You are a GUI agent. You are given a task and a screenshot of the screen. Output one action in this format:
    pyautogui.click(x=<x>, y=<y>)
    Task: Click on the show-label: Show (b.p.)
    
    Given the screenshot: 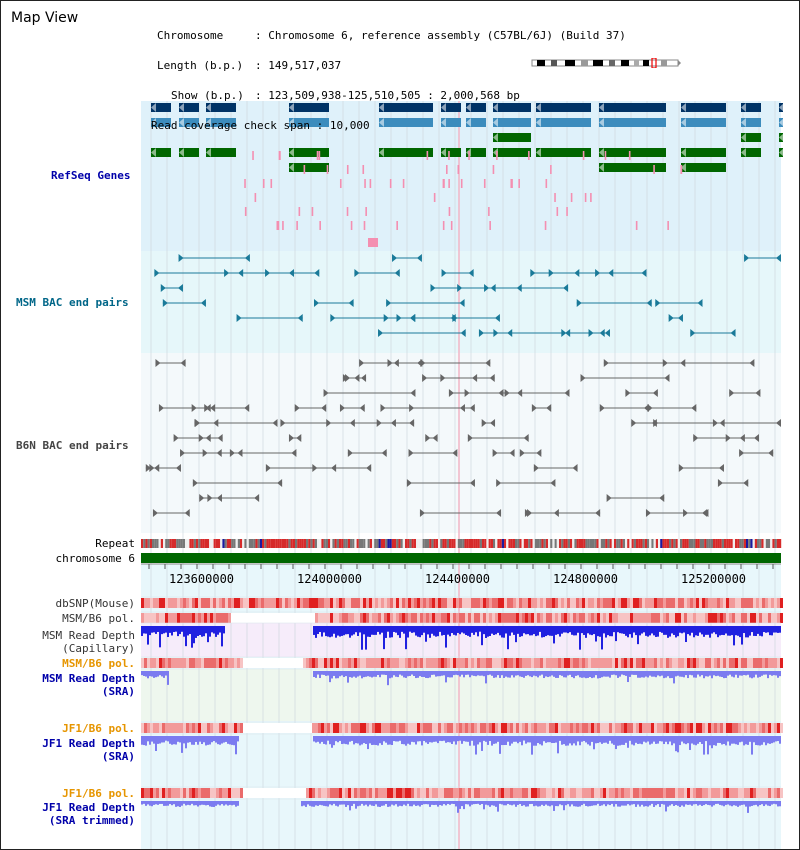 What is the action you would take?
    pyautogui.click(x=207, y=95)
    